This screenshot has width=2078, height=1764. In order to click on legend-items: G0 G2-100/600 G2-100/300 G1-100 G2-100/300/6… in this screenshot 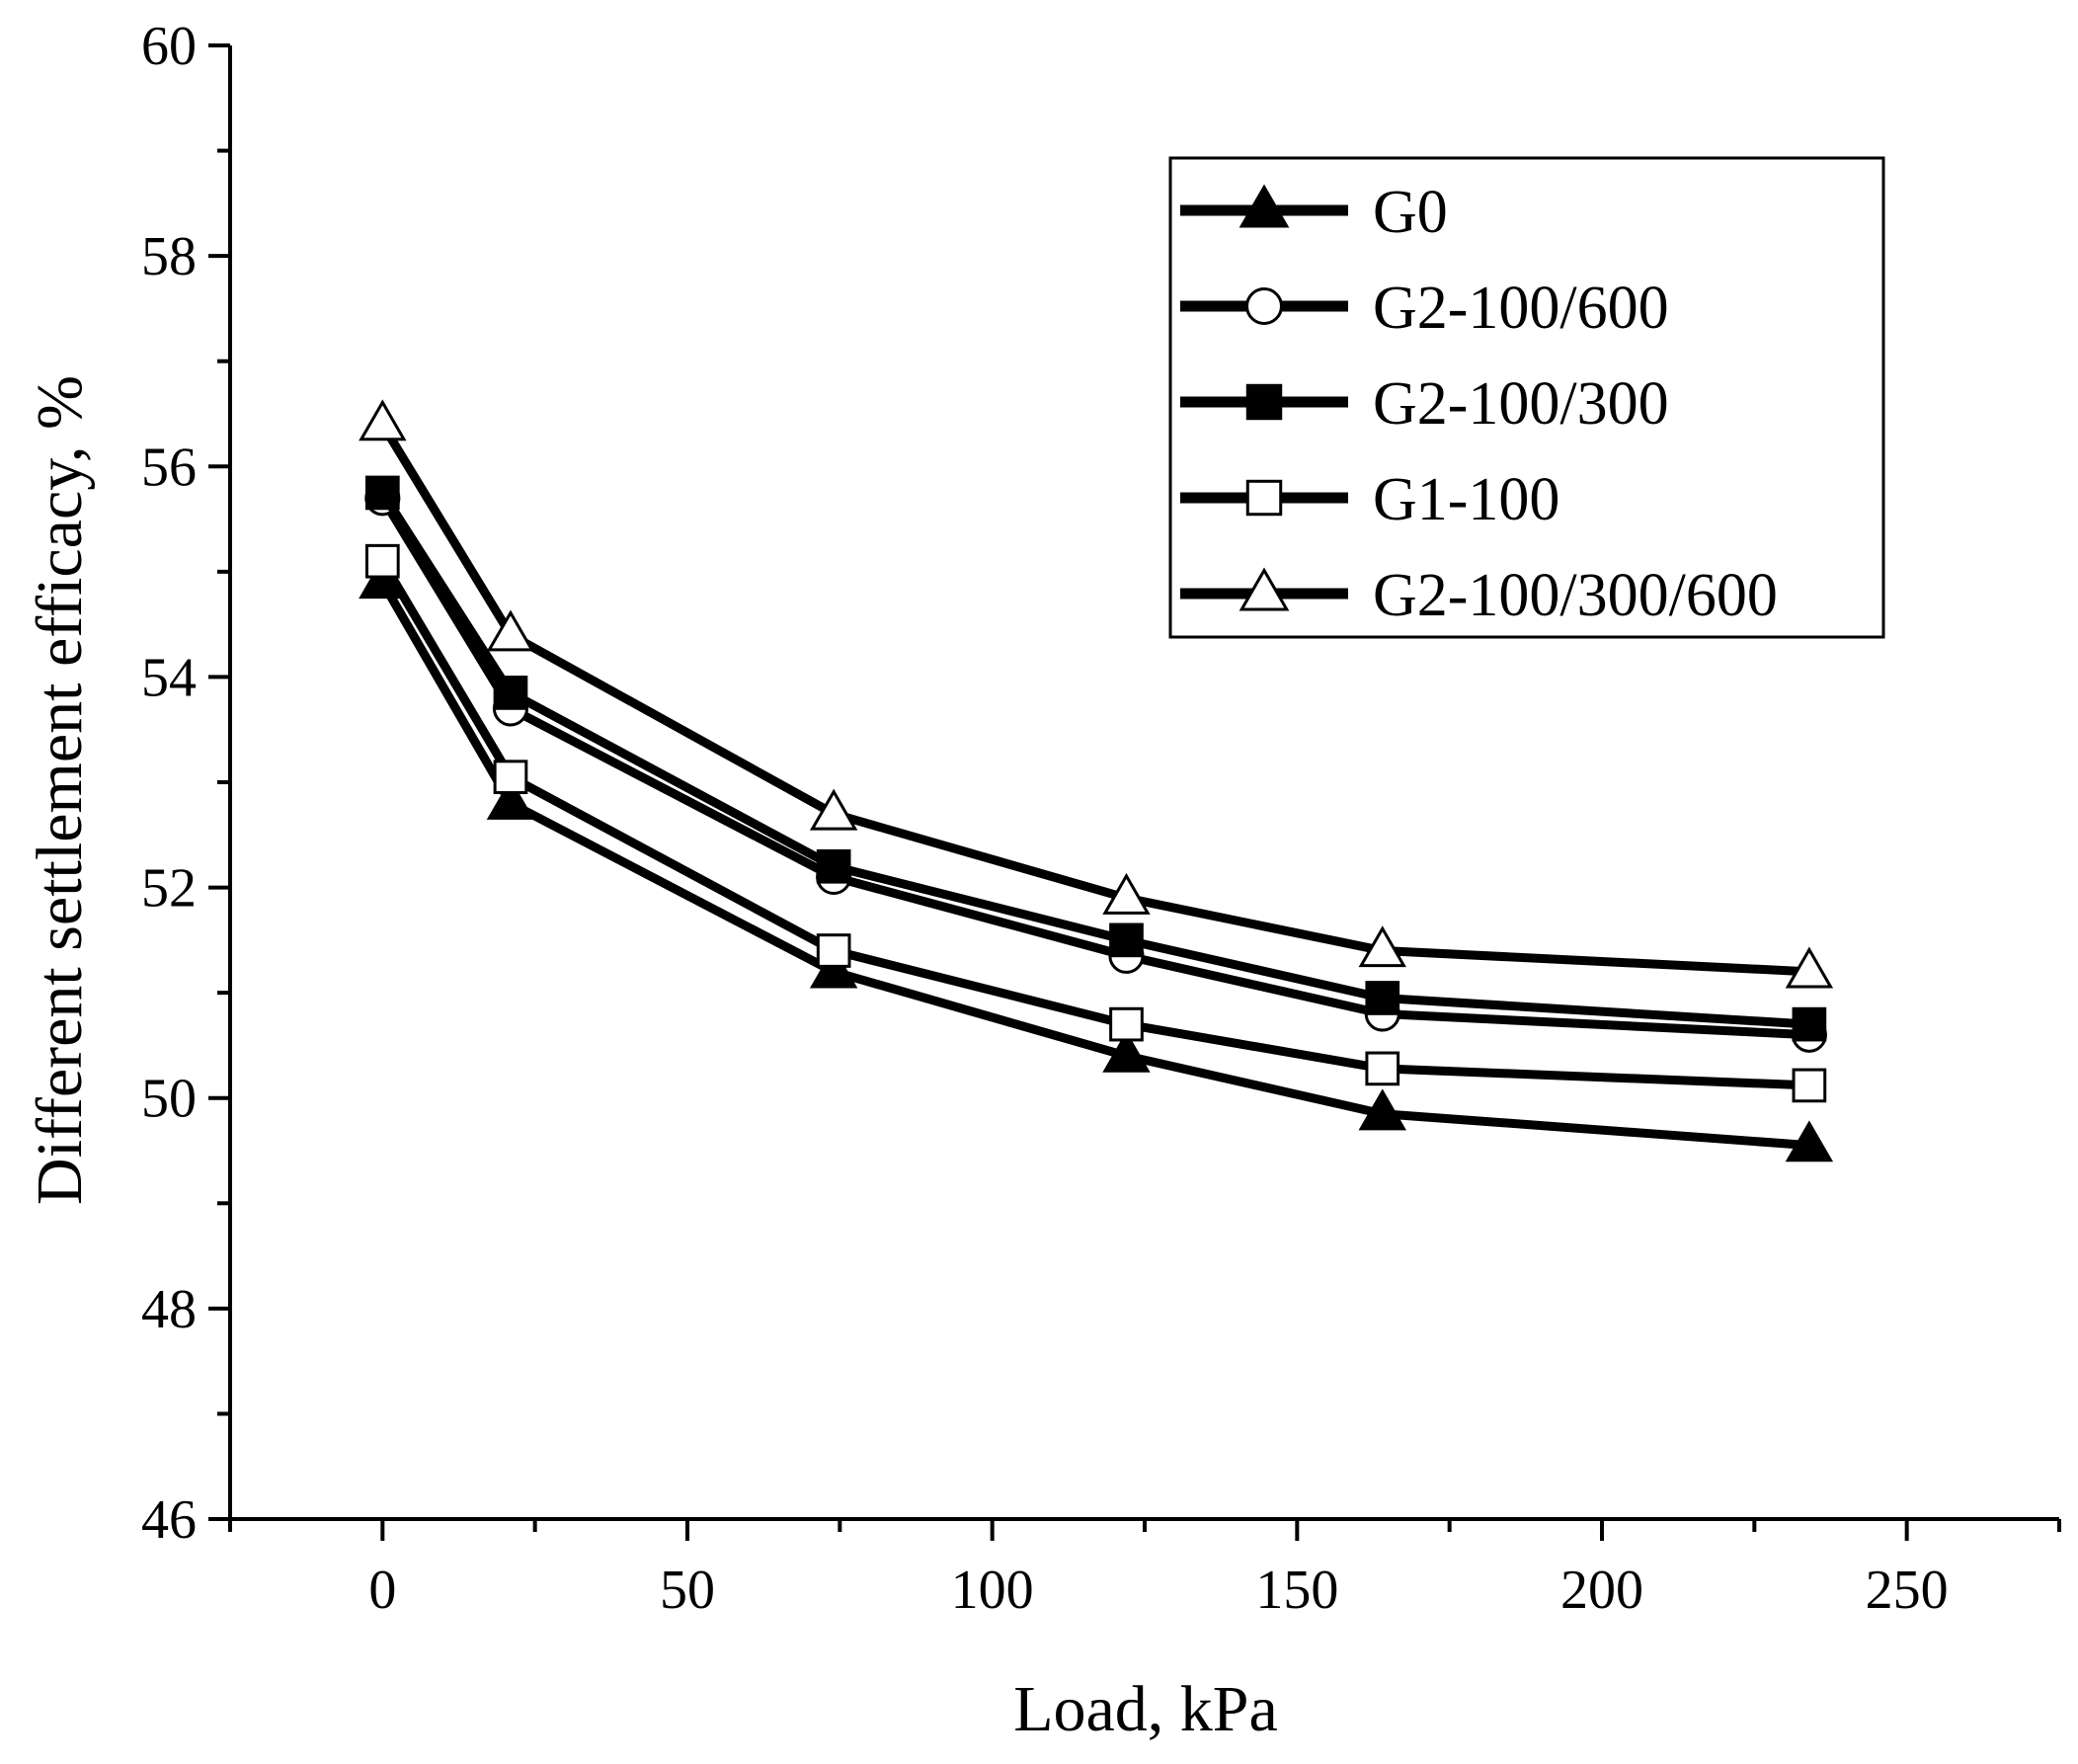, I will do `click(1479, 404)`.